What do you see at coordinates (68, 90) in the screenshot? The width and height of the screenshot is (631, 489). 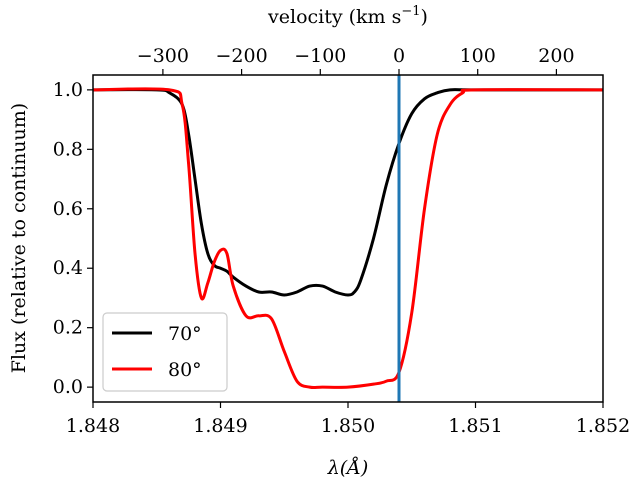 I see `y-tick-label: 1.0` at bounding box center [68, 90].